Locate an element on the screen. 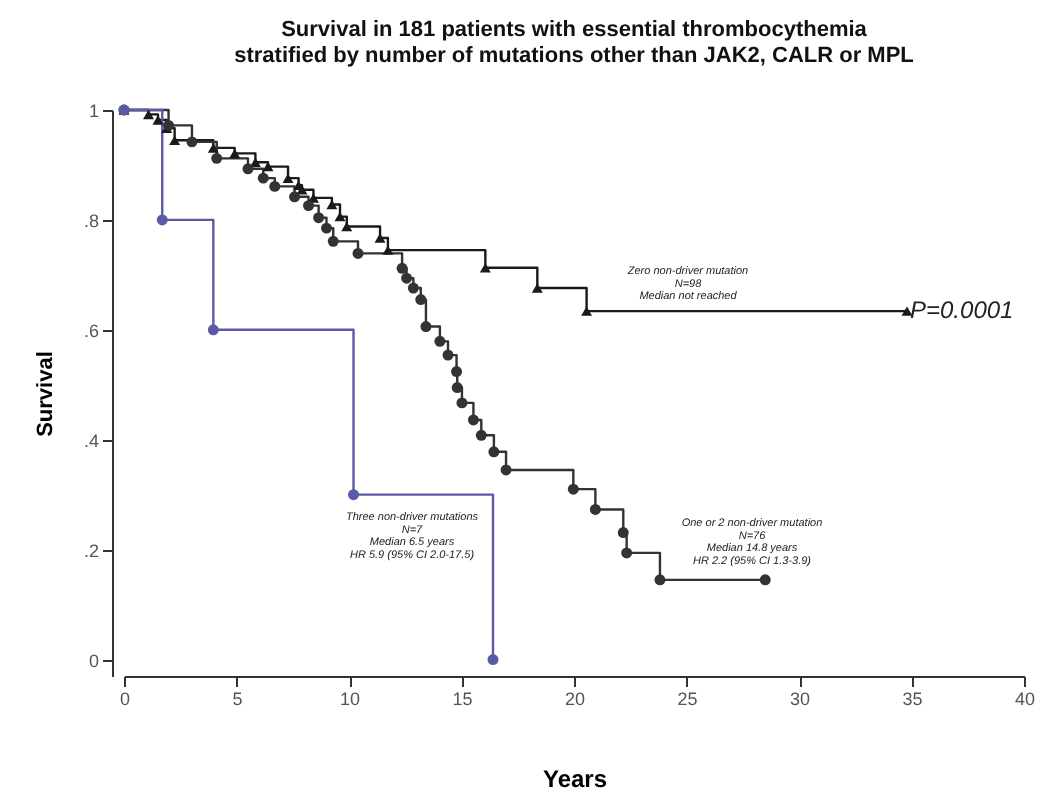 Image resolution: width=1040 pixels, height=800 pixels. y-tick-label: .8 is located at coordinates (91, 220).